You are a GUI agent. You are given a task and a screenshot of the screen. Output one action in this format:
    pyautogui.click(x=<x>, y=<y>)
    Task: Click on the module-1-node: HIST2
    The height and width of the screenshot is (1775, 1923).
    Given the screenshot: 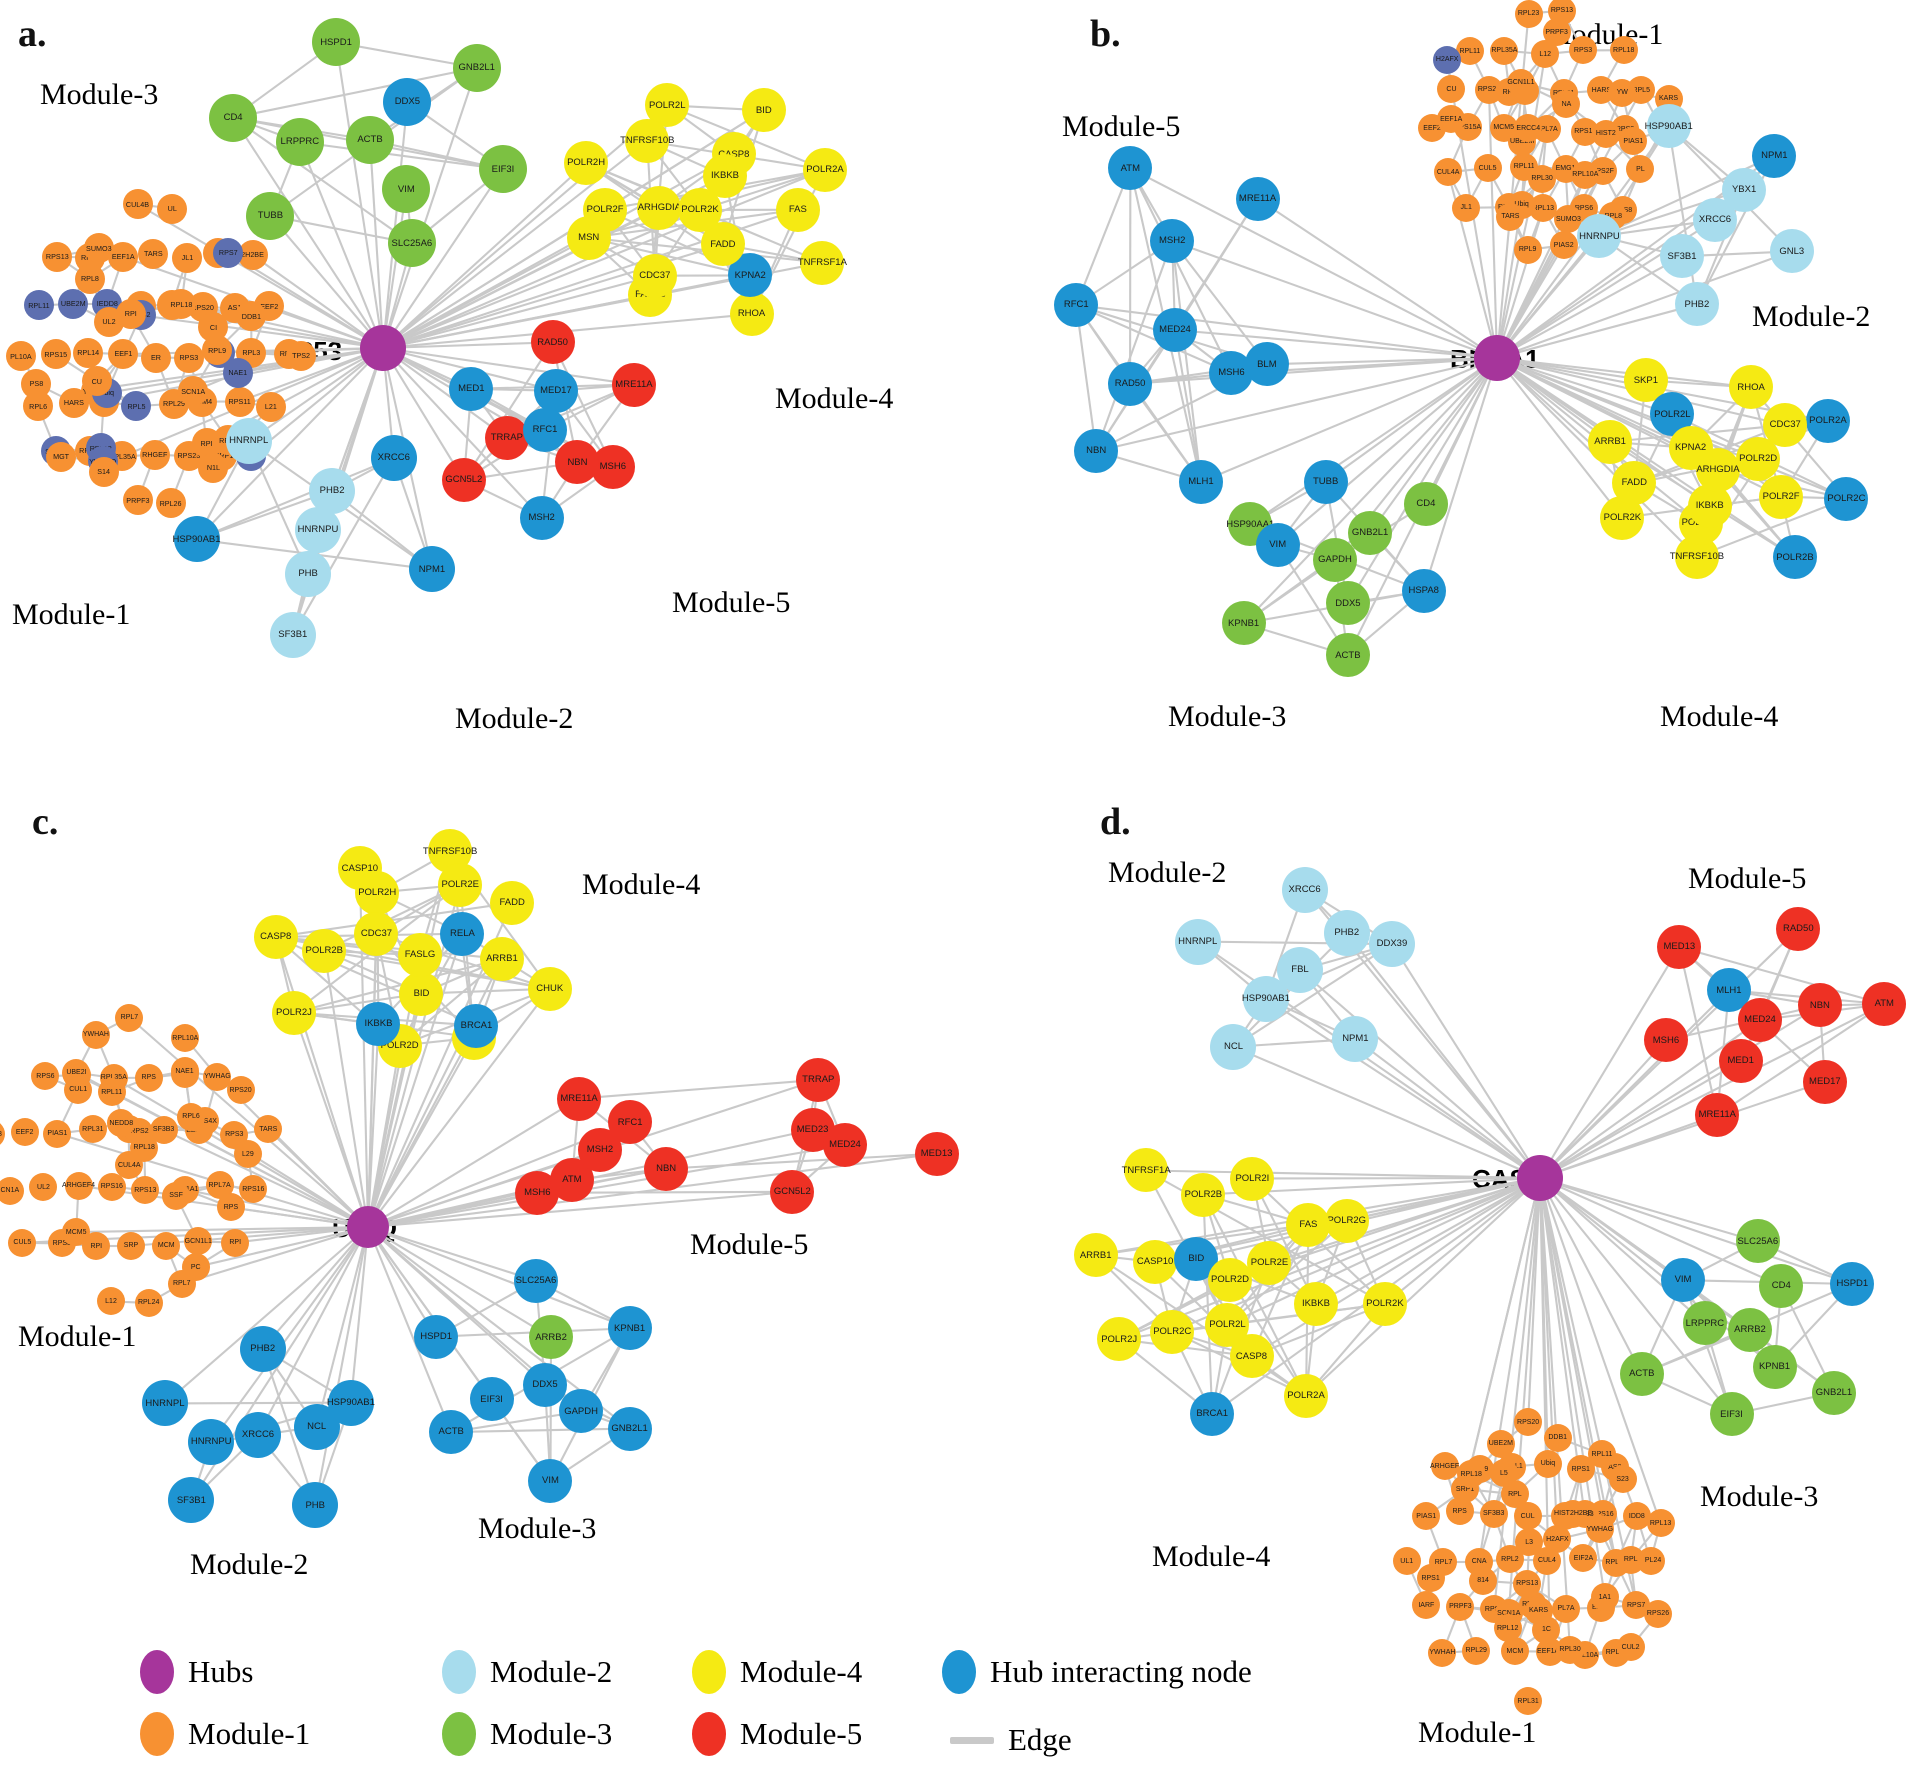 What is the action you would take?
    pyautogui.click(x=1605, y=133)
    